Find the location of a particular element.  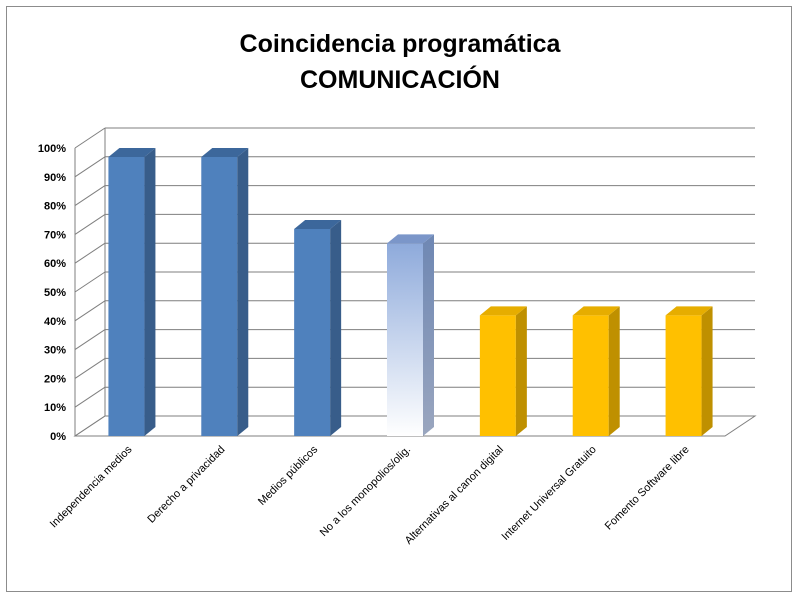

x-tick-label: Derecho a privacidad is located at coordinates (186, 485).